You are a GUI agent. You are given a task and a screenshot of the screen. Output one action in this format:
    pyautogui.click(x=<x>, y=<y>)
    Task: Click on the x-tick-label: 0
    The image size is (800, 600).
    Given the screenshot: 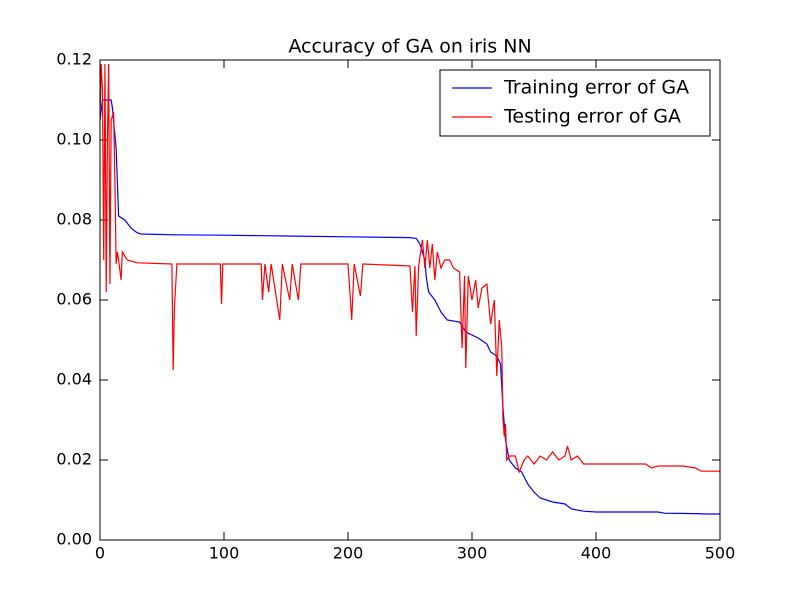 What is the action you would take?
    pyautogui.click(x=100, y=553)
    